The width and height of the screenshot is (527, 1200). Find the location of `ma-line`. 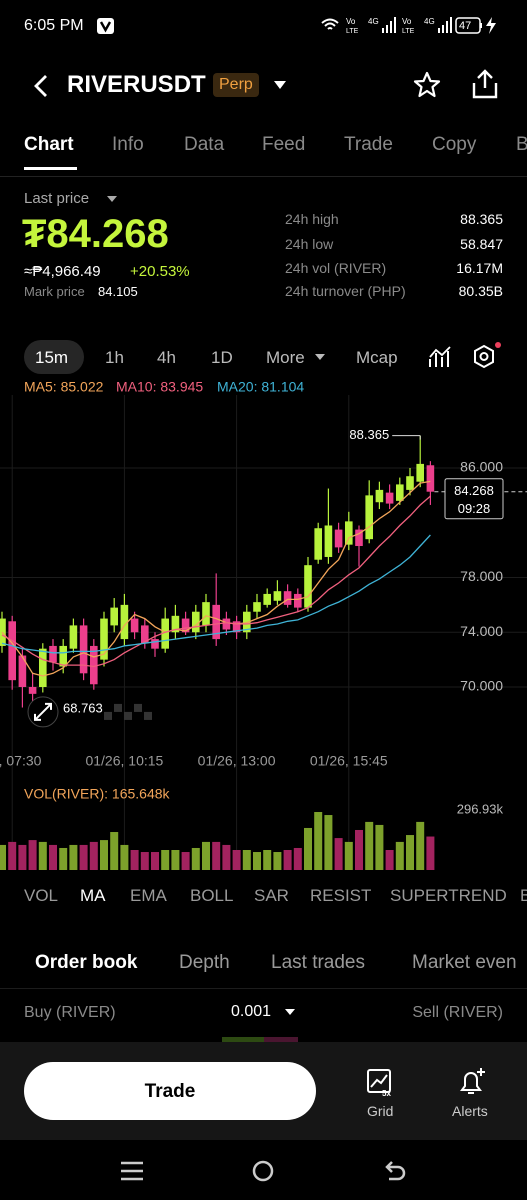

ma-line is located at coordinates (216, 578).